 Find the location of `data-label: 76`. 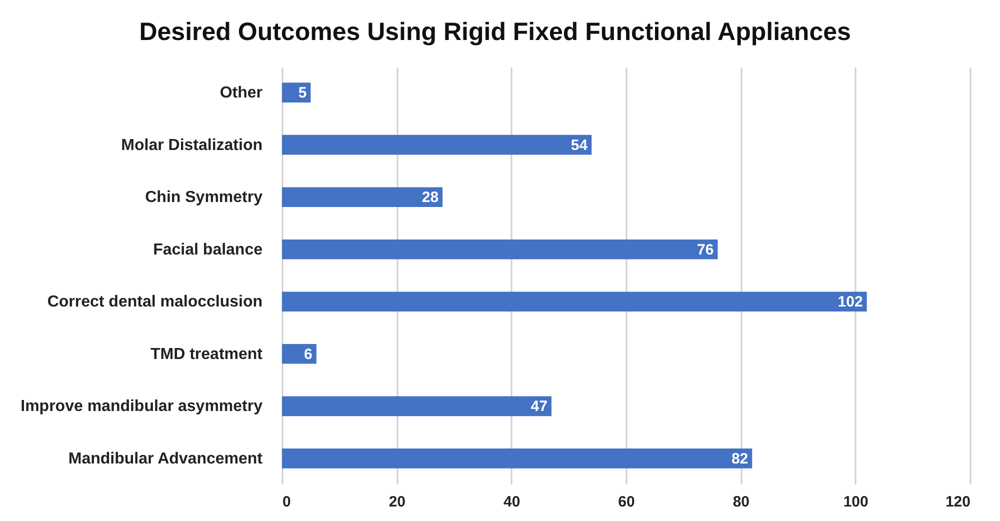

data-label: 76 is located at coordinates (705, 249).